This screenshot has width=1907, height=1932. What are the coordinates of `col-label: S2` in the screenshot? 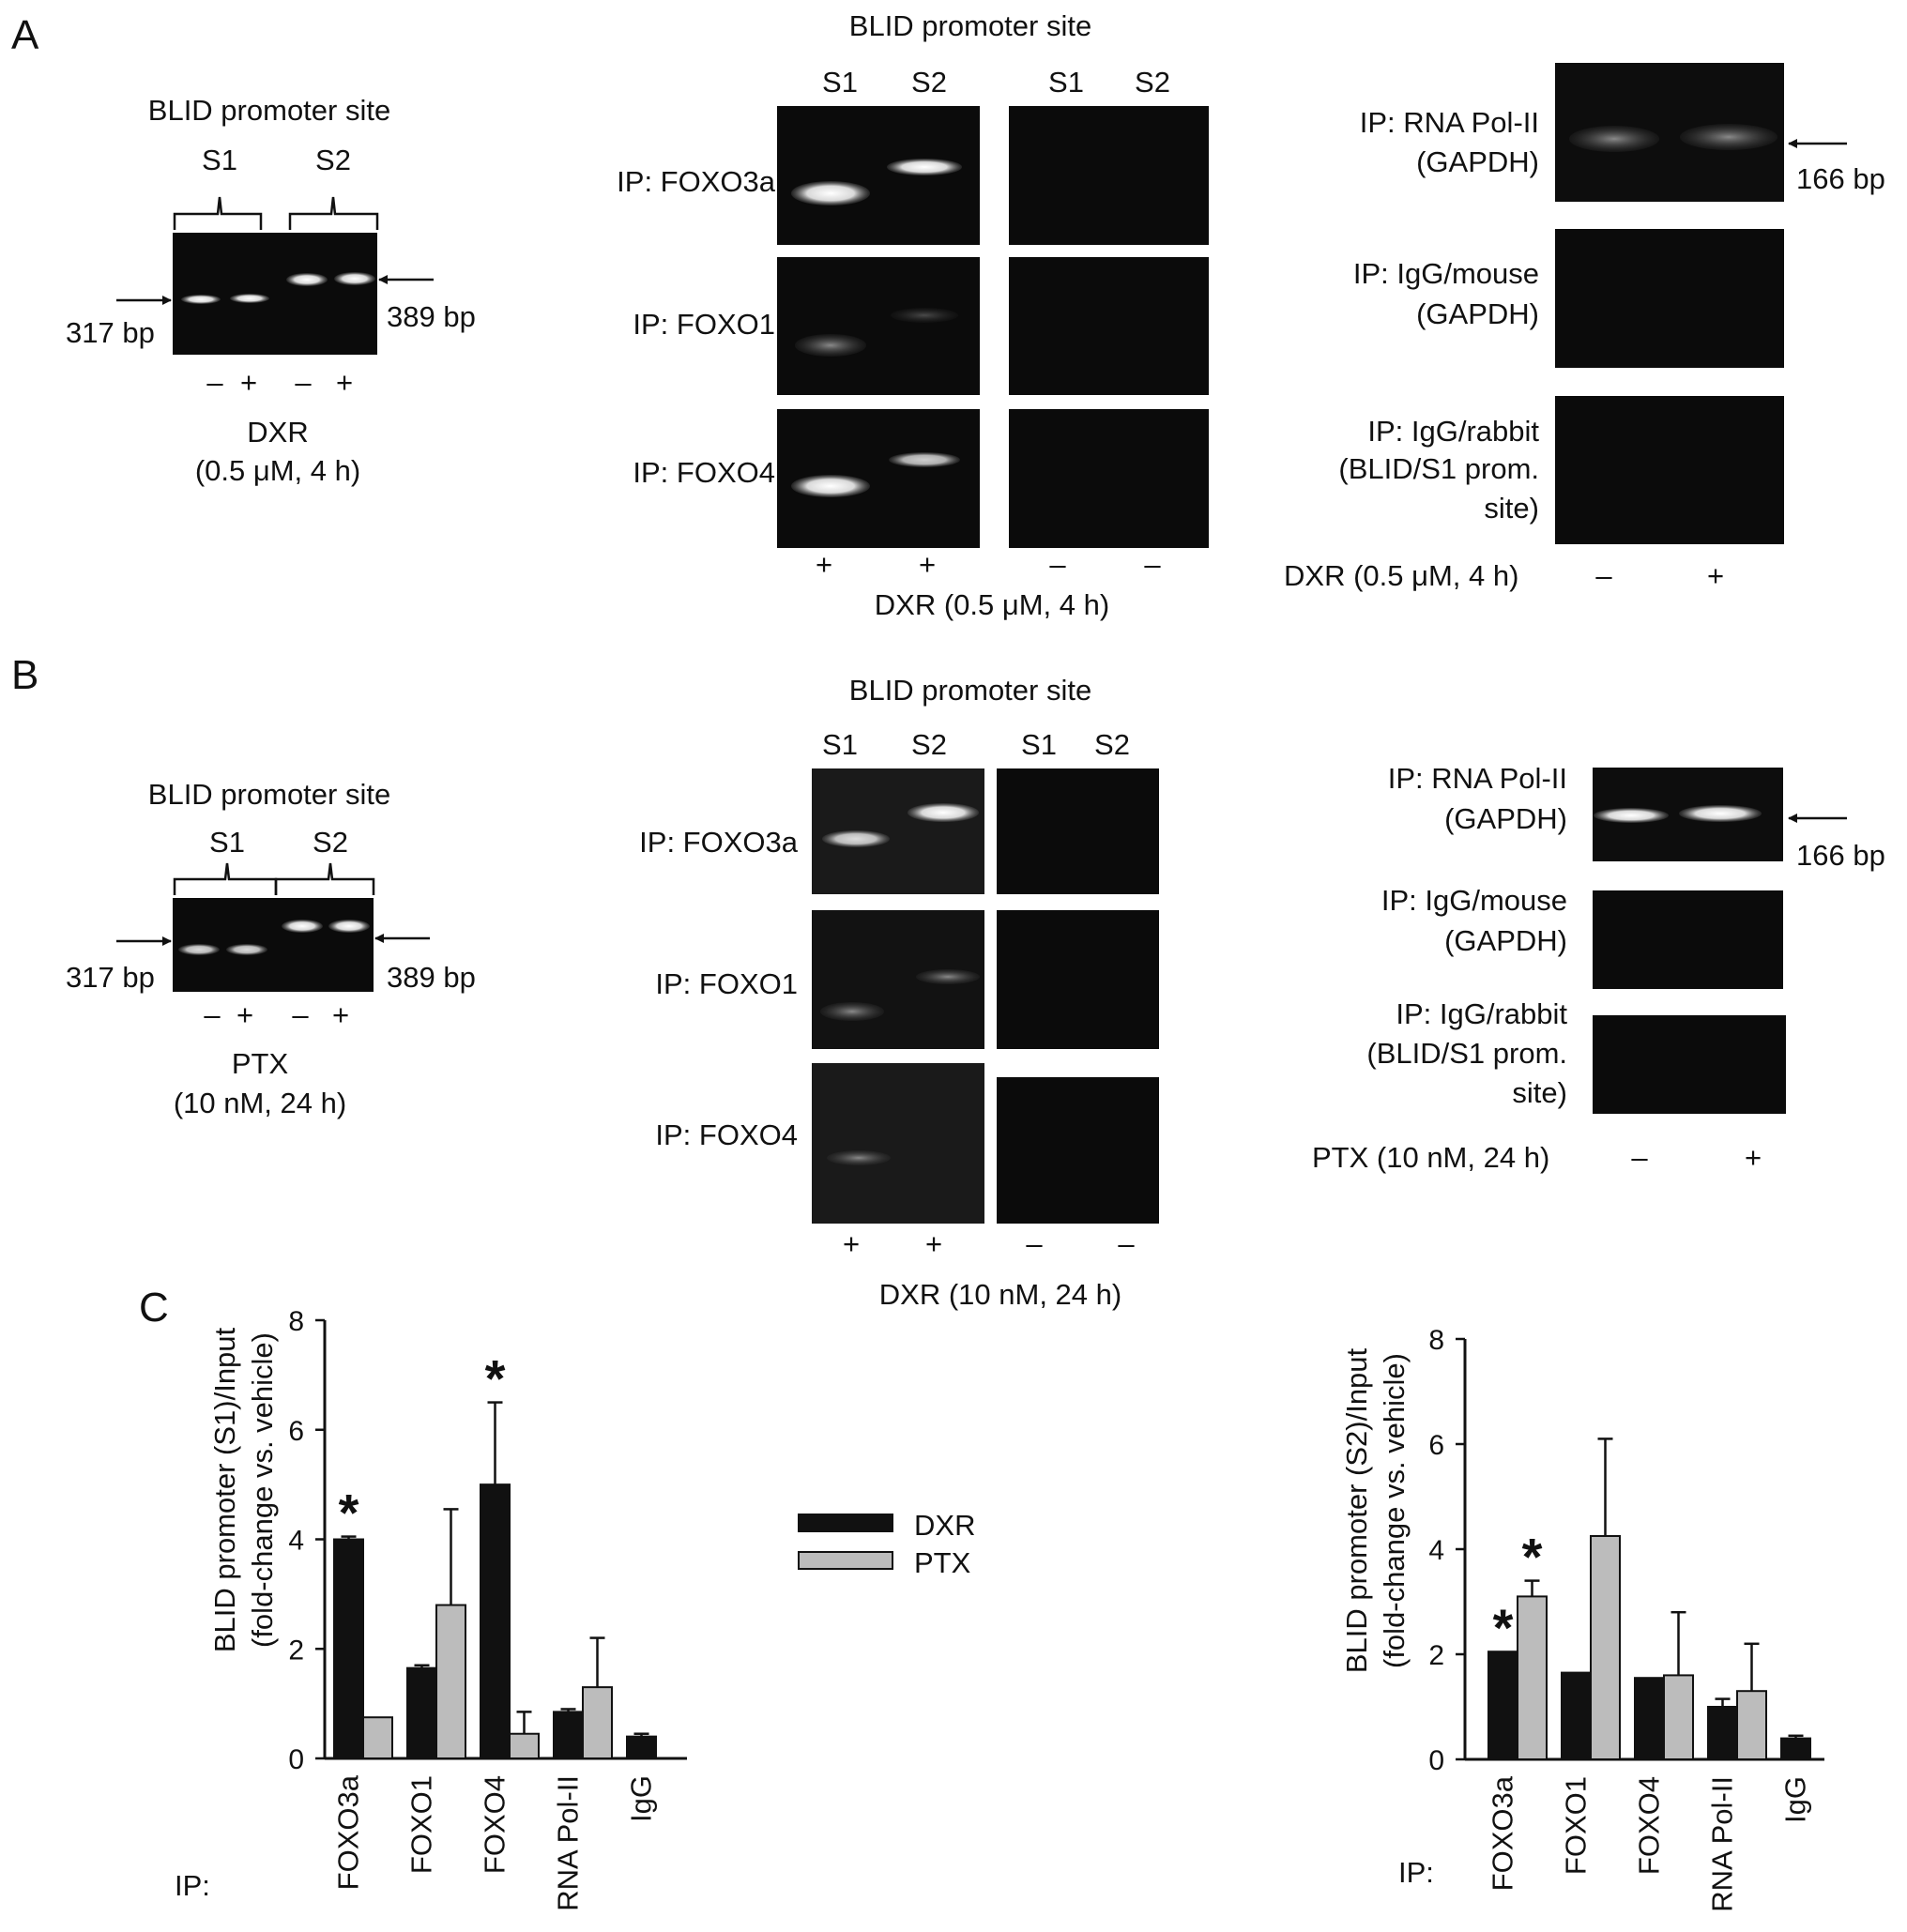 It's located at (929, 82).